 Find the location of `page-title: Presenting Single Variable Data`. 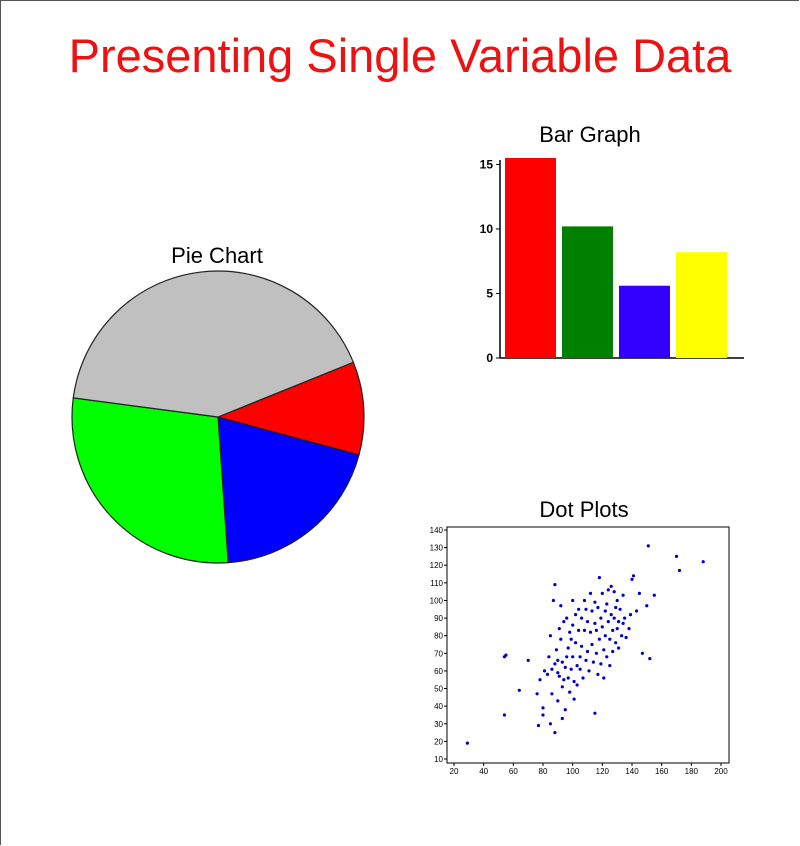

page-title: Presenting Single Variable Data is located at coordinates (400, 55).